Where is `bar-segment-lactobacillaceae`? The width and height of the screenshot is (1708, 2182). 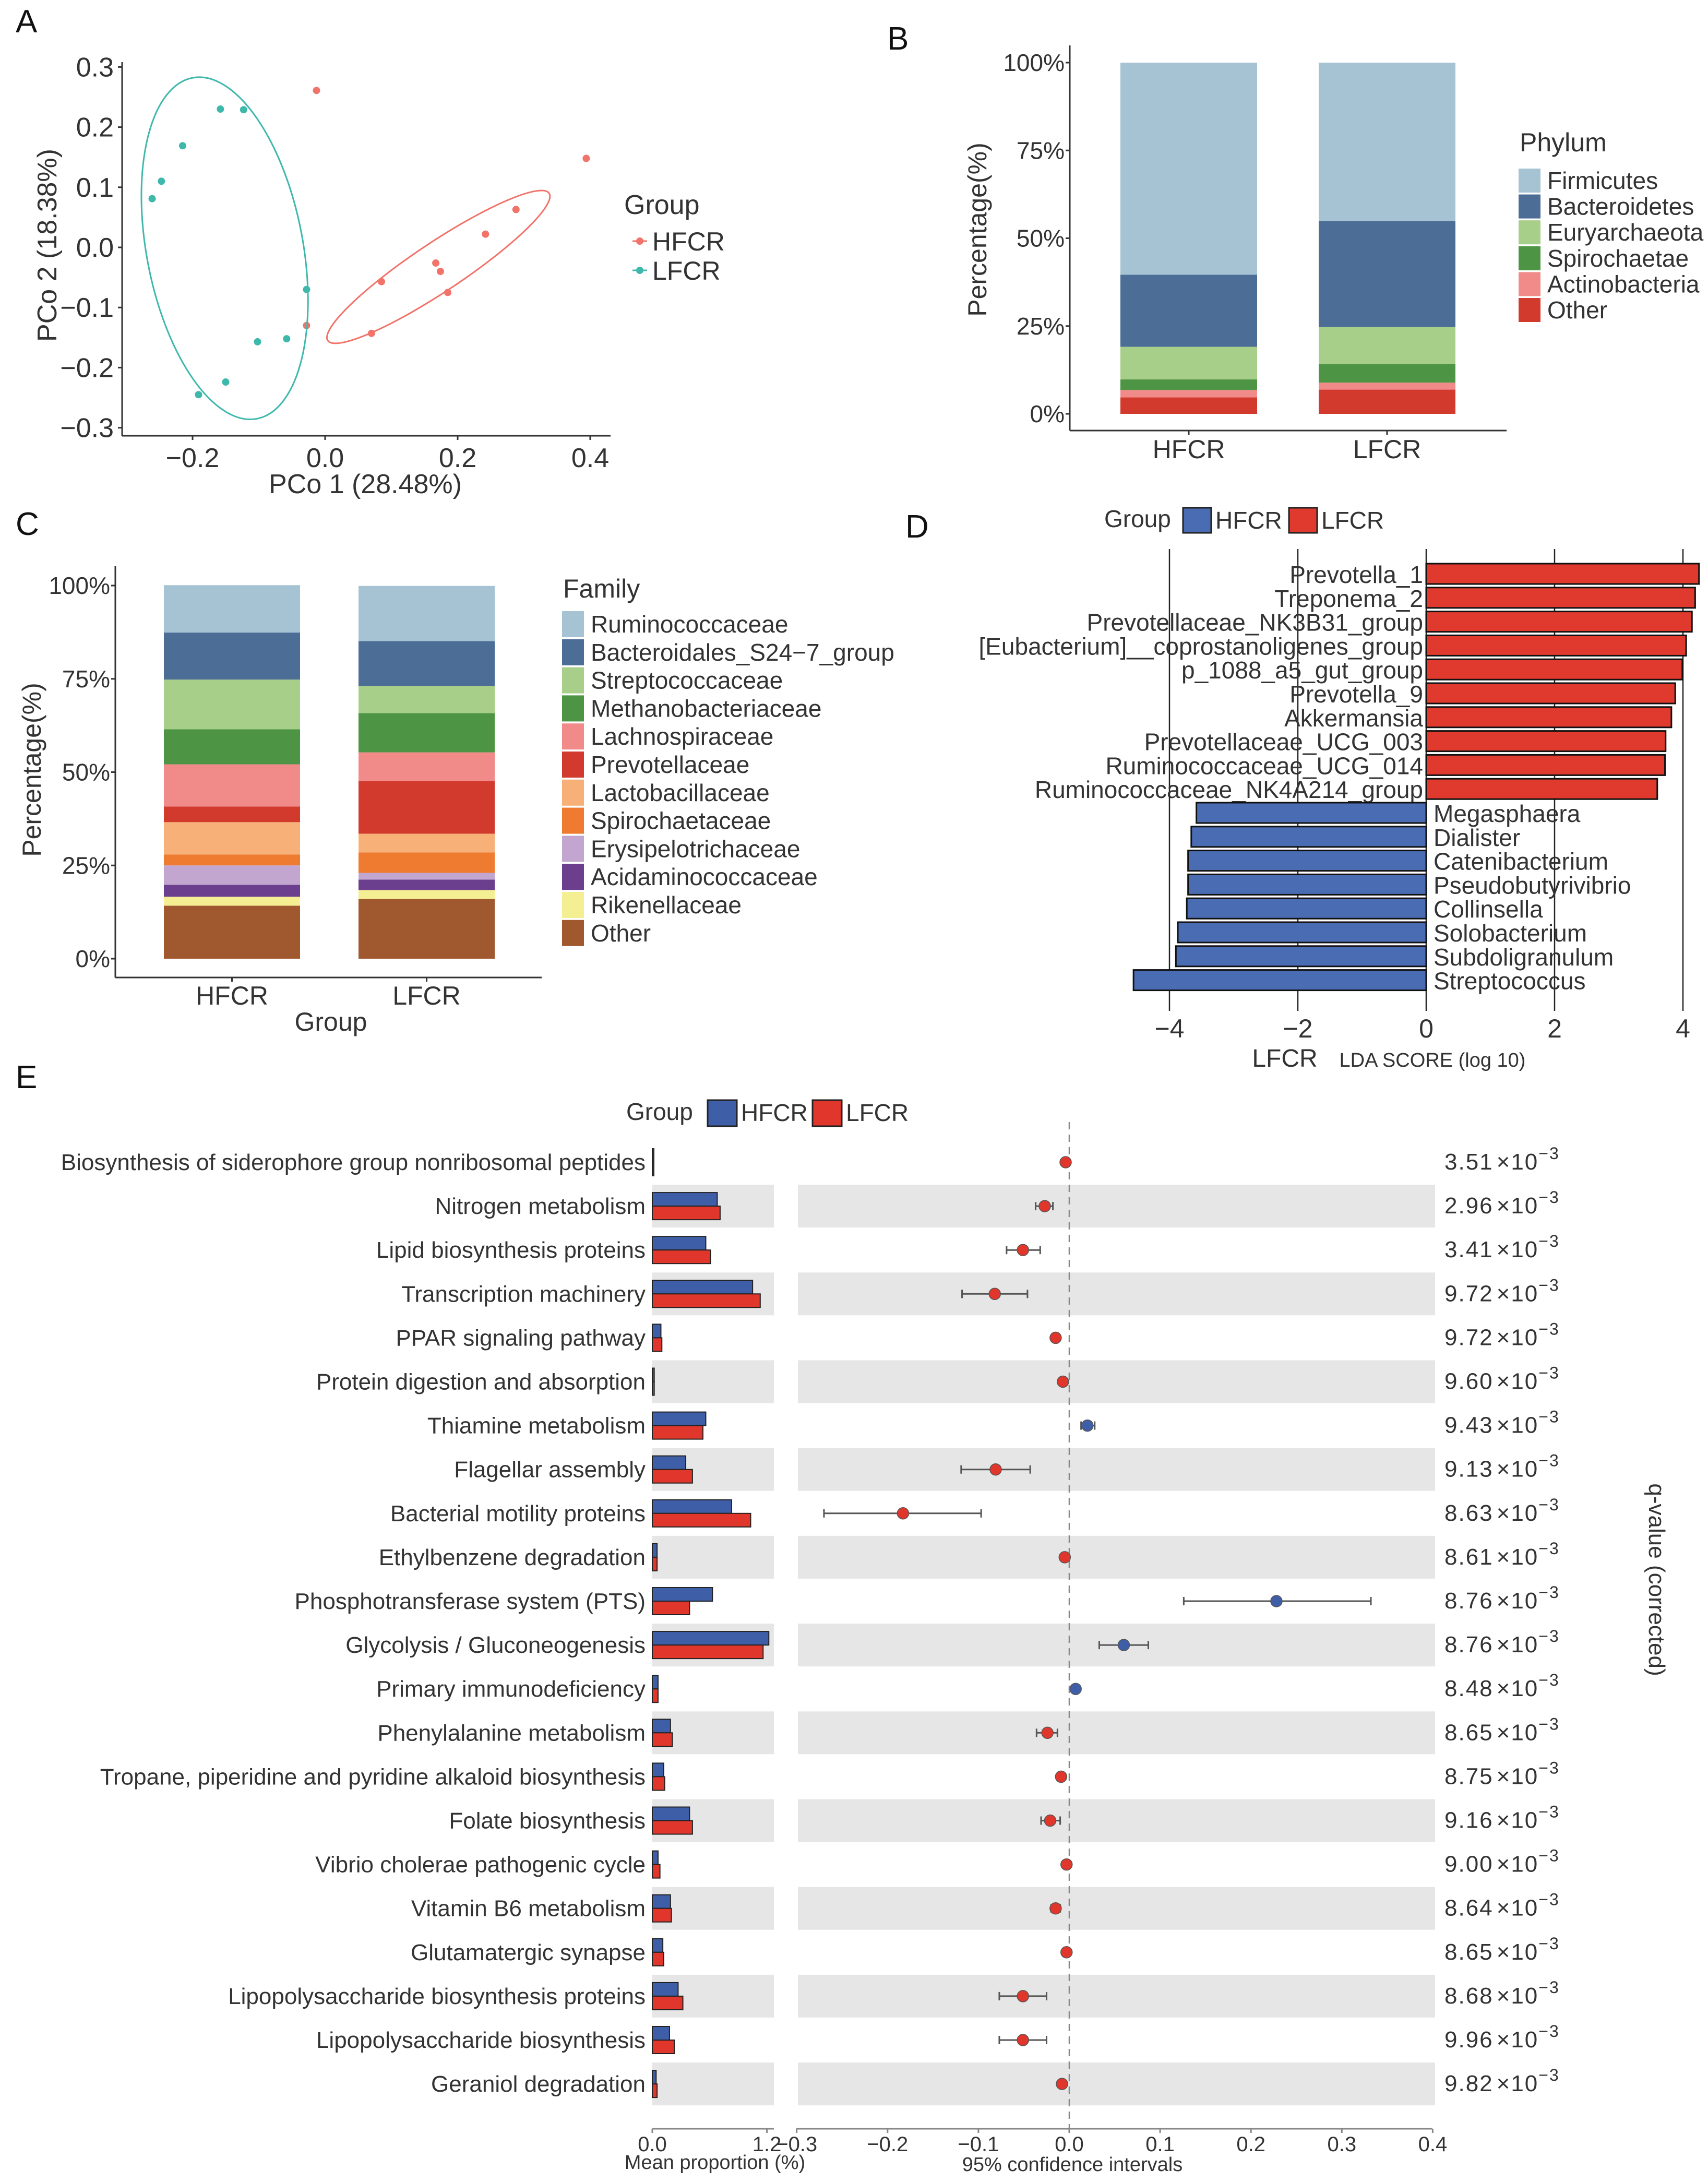
bar-segment-lactobacillaceae is located at coordinates (232, 838).